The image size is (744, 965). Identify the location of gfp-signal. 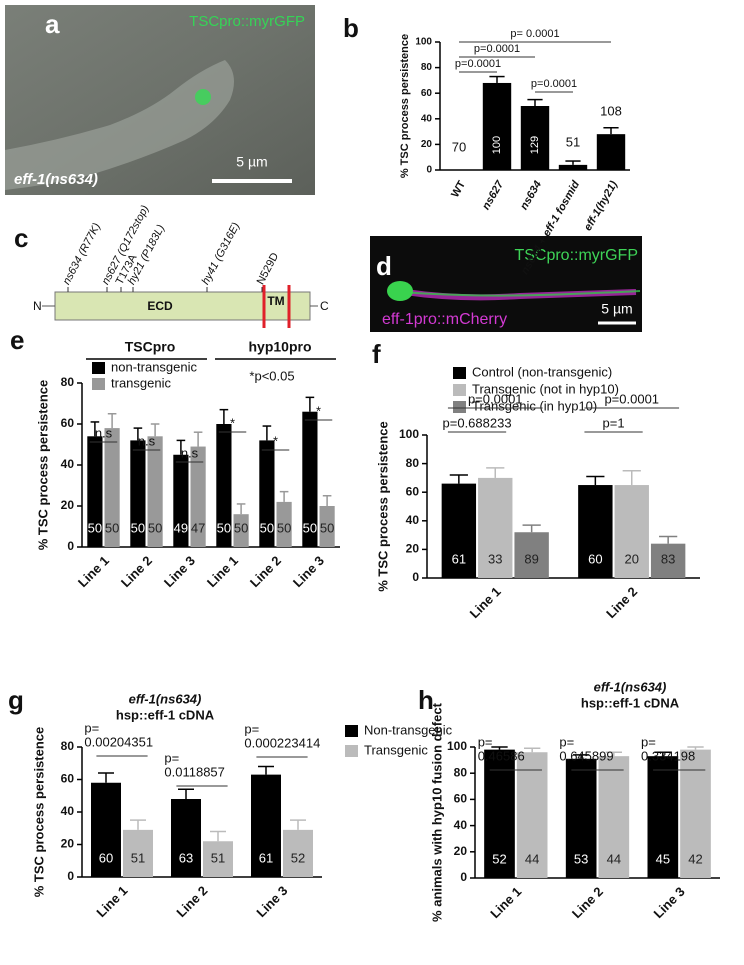
(203, 97).